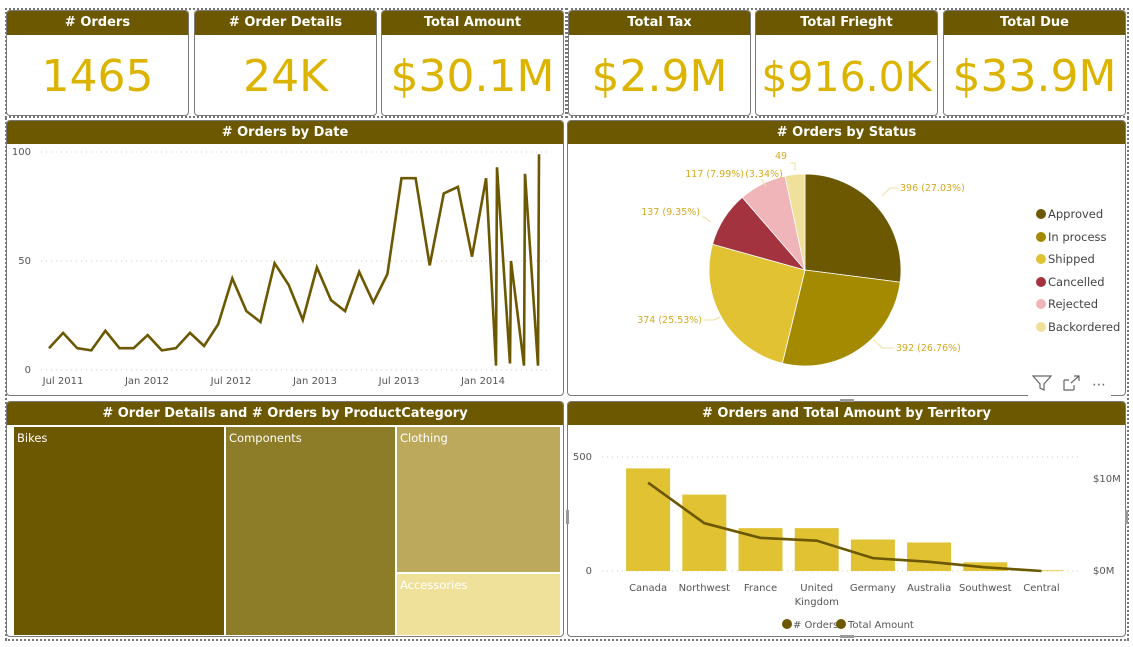  What do you see at coordinates (1071, 259) in the screenshot?
I see `legend-label: Shipped` at bounding box center [1071, 259].